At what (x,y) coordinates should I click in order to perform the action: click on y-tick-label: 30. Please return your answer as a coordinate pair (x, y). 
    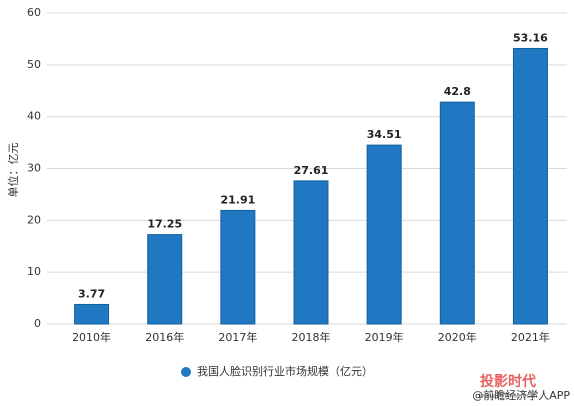
    Looking at the image, I should click on (34, 168).